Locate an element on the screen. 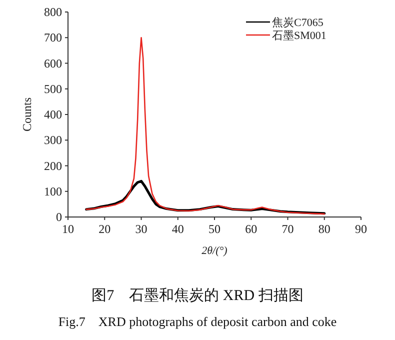  x-tick-label: 90 is located at coordinates (361, 229).